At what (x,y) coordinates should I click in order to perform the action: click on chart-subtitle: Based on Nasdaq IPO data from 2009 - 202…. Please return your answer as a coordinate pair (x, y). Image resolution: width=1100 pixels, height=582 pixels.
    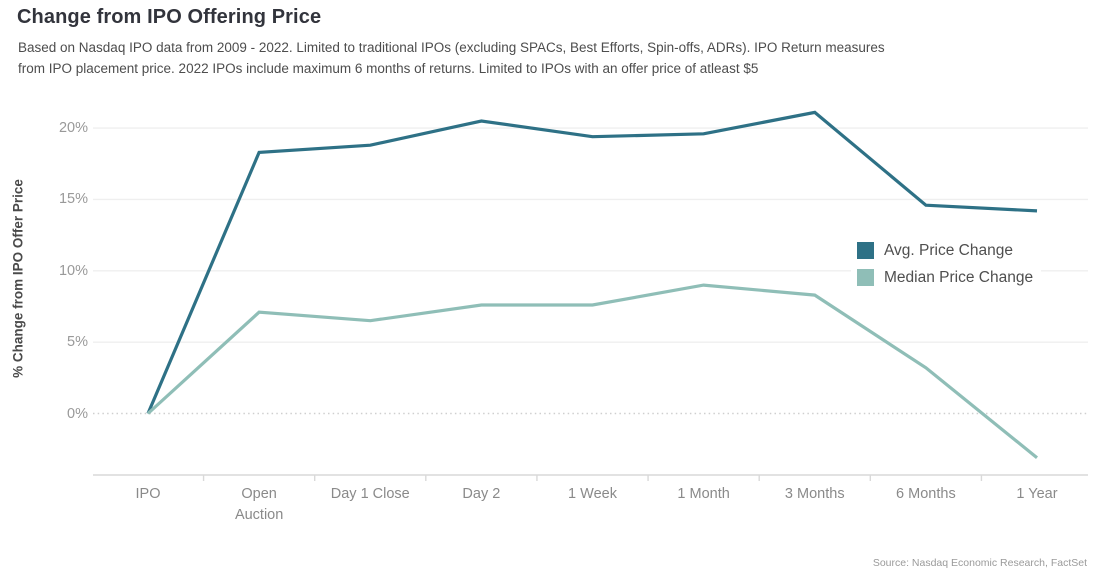
    Looking at the image, I should click on (451, 58).